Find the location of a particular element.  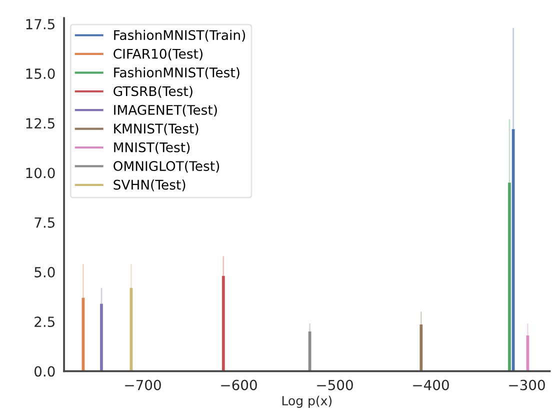

legend-label: CIFAR10(Test) is located at coordinates (158, 54).